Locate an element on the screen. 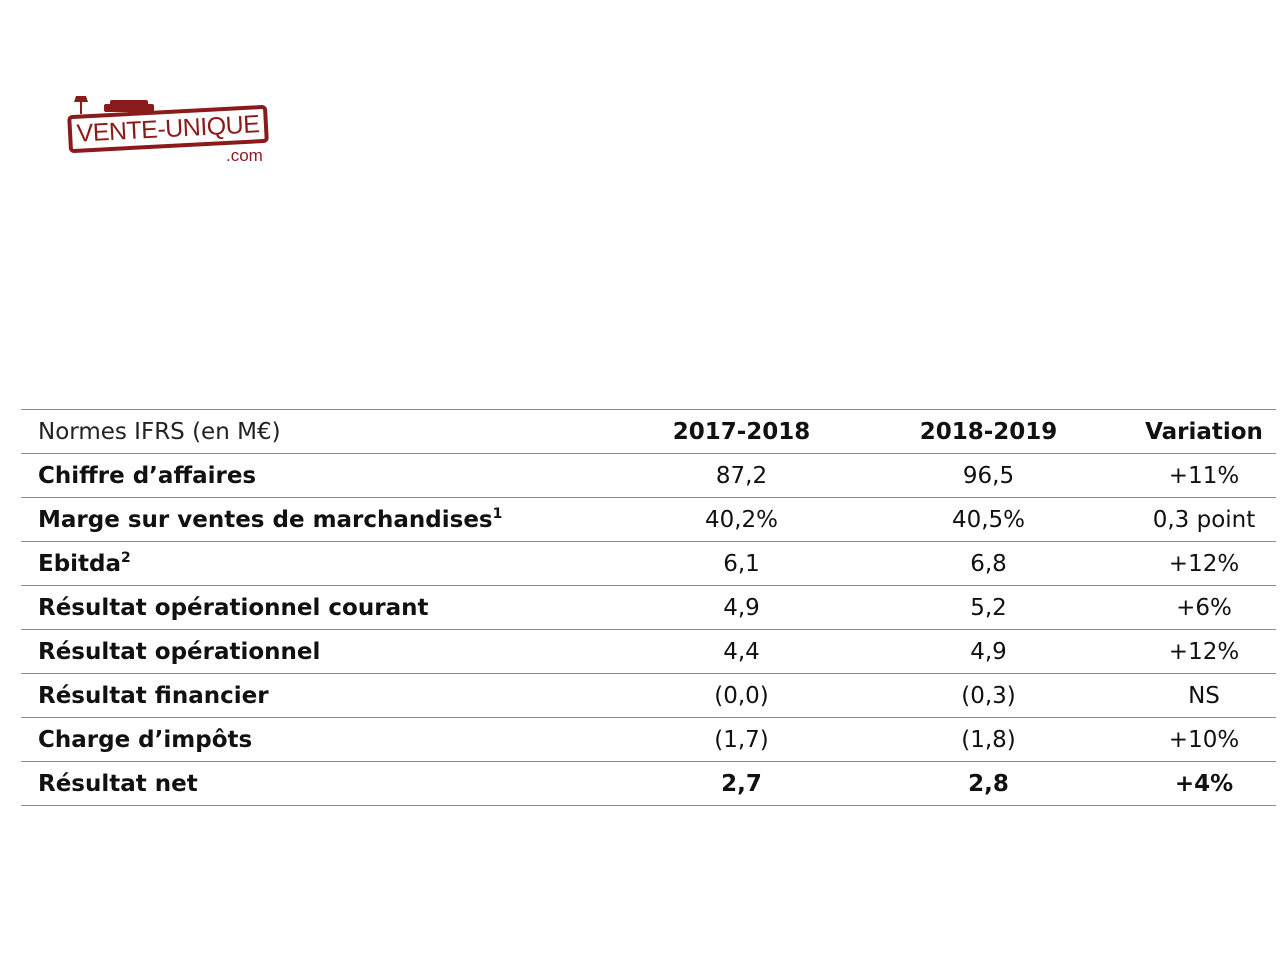 The image size is (1280, 960). row-variation: +4% is located at coordinates (1204, 783).